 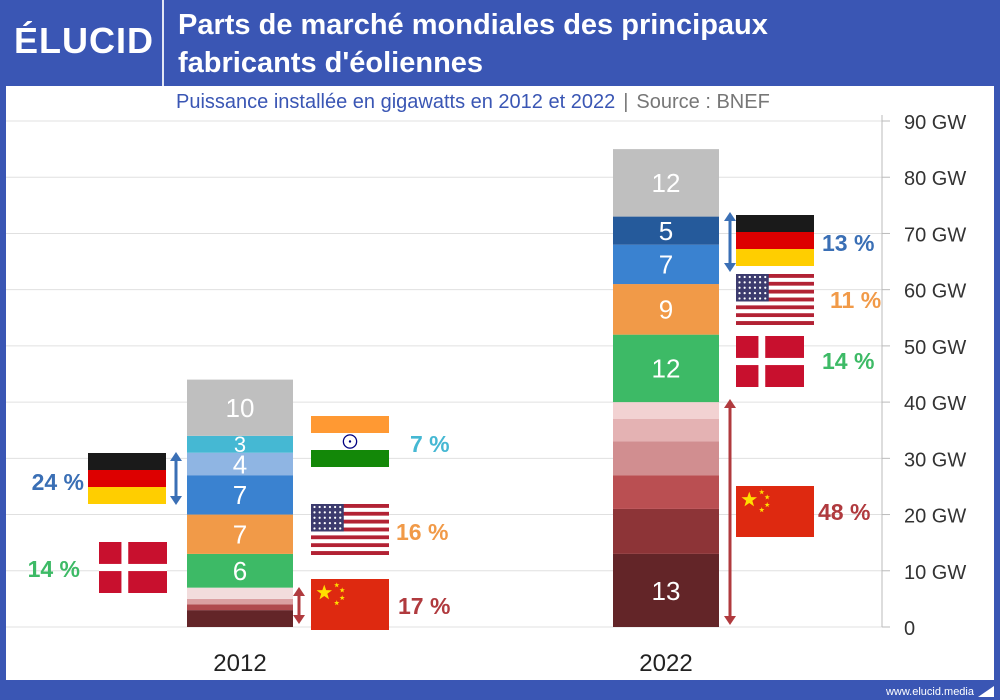 I want to click on usa-flag, so click(x=350, y=529).